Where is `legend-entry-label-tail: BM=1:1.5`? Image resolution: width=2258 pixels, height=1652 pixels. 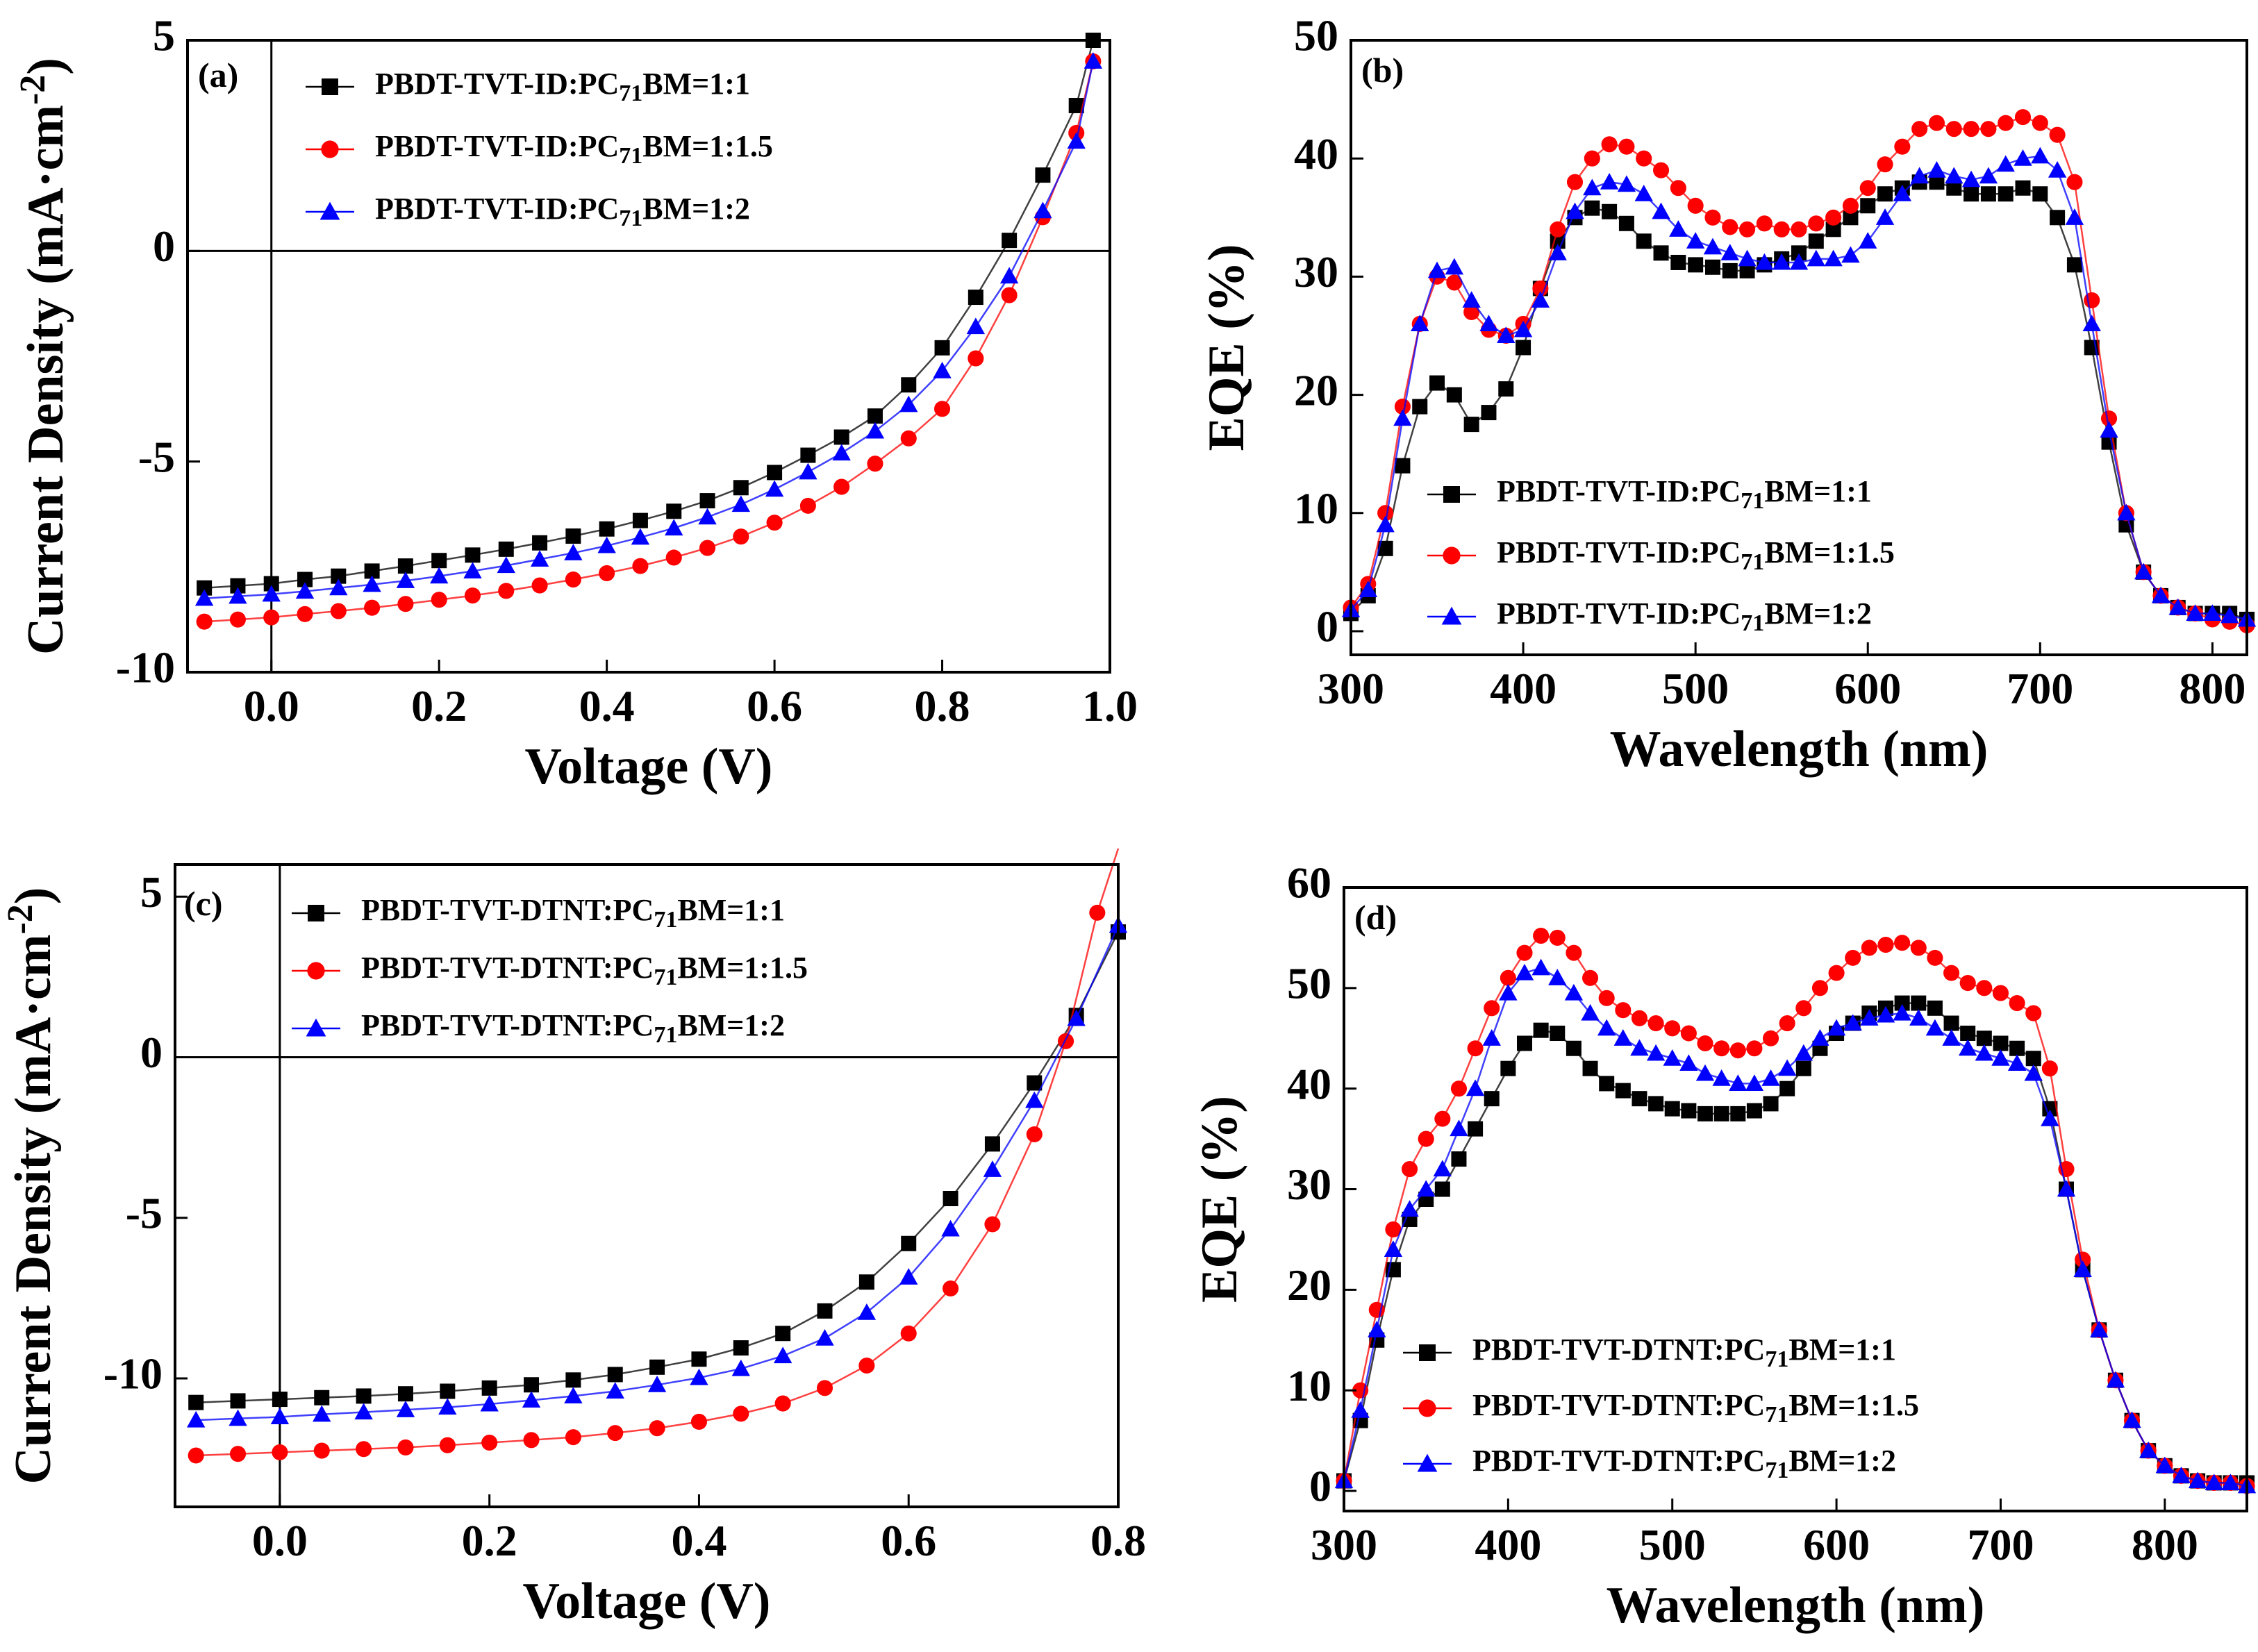
legend-entry-label-tail: BM=1:1.5 is located at coordinates (1854, 1405).